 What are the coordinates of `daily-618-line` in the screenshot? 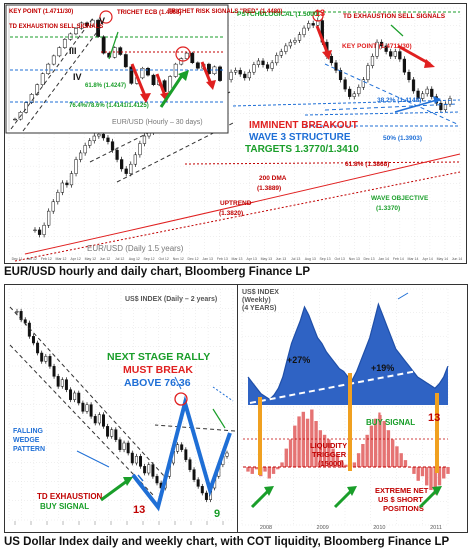 It's located at (322, 163).